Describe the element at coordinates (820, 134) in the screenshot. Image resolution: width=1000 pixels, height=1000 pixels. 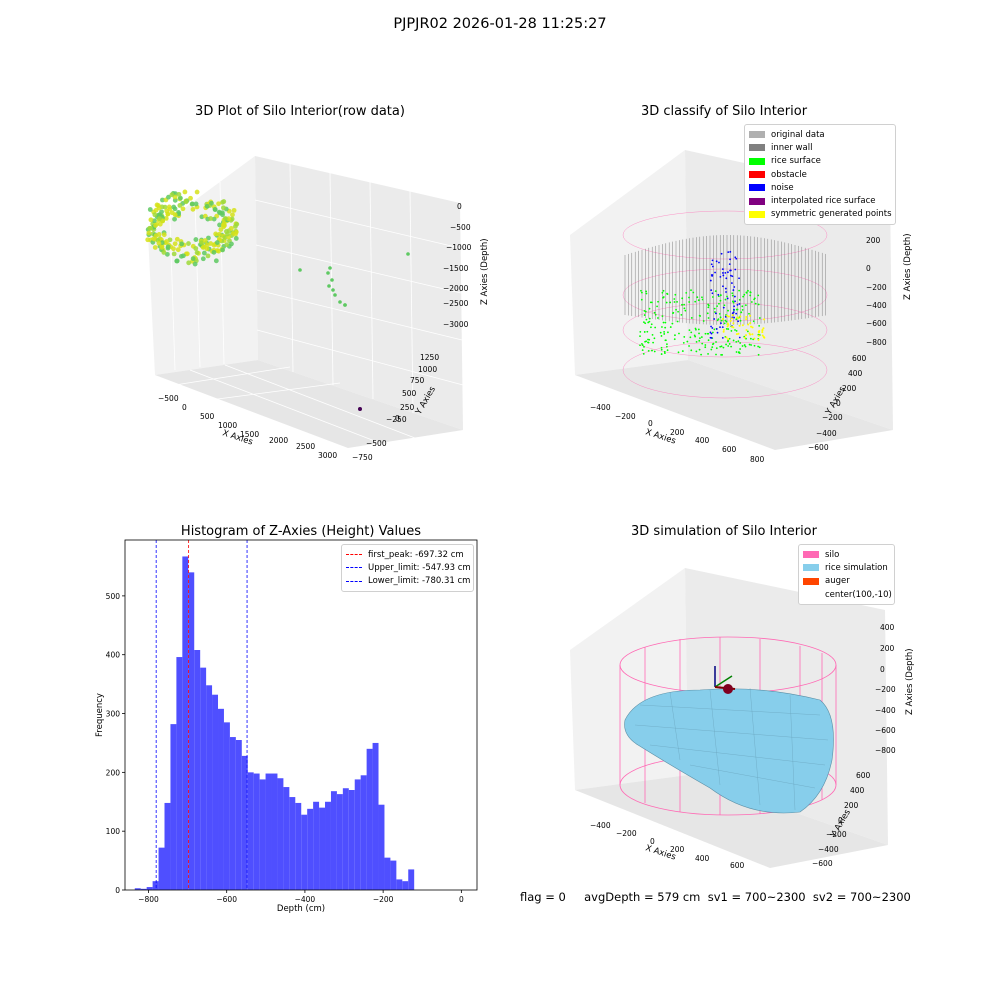
I see `legend-item-original-data: original data` at that location.